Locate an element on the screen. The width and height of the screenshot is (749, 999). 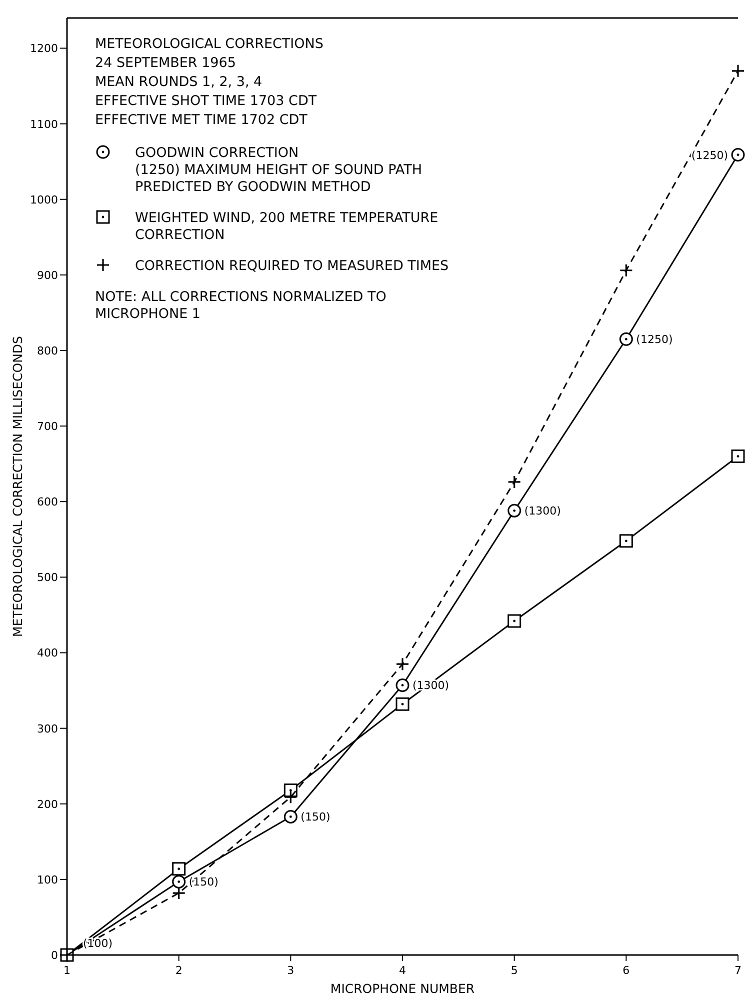
y-tick-label: 300 is located at coordinates (47, 729).